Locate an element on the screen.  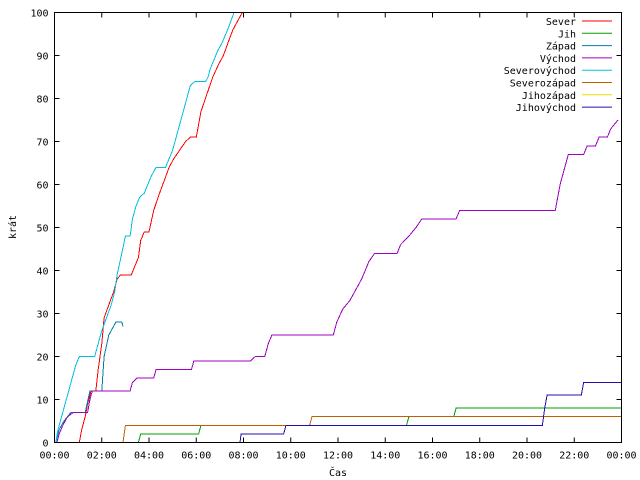
y-tick-label: 40 is located at coordinates (42, 272).